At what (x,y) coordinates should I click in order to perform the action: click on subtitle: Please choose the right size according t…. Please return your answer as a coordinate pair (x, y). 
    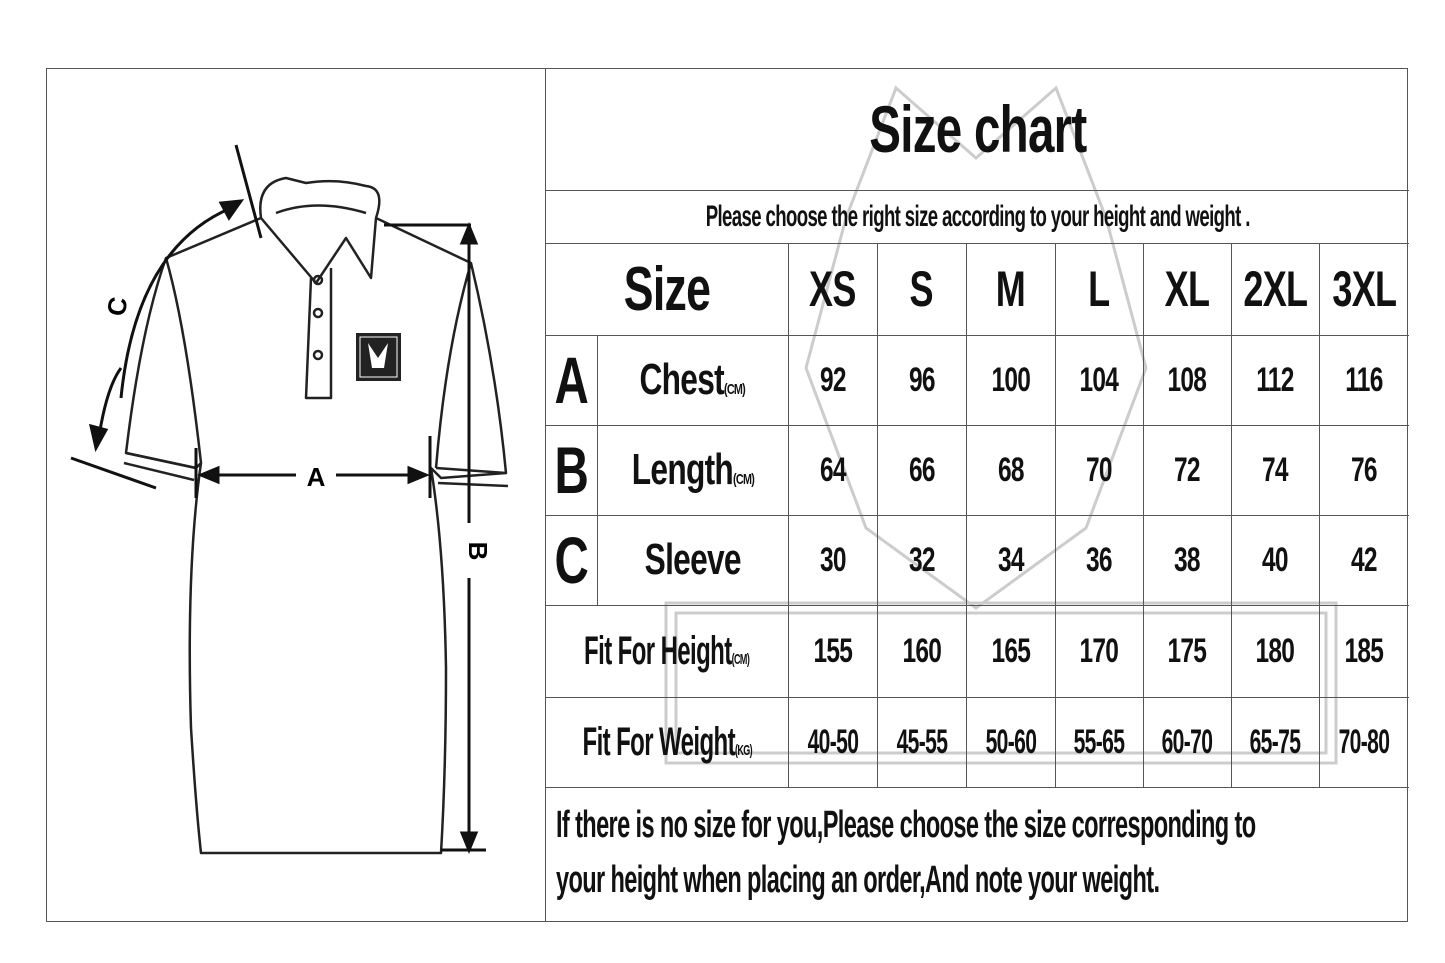
    Looking at the image, I should click on (977, 216).